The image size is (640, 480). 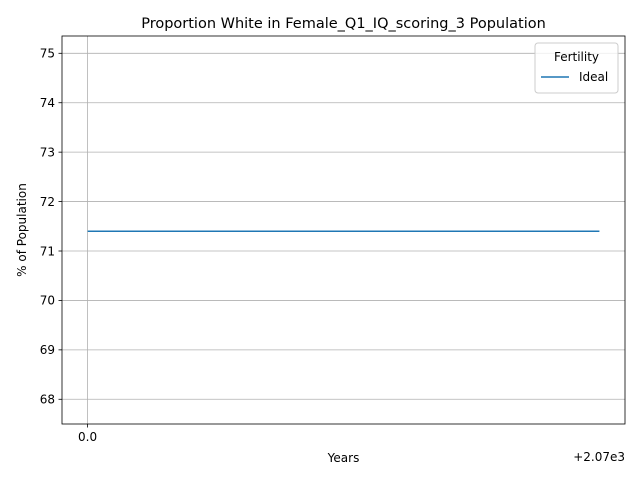 I want to click on x-tick-label: 0.0, so click(x=87, y=437).